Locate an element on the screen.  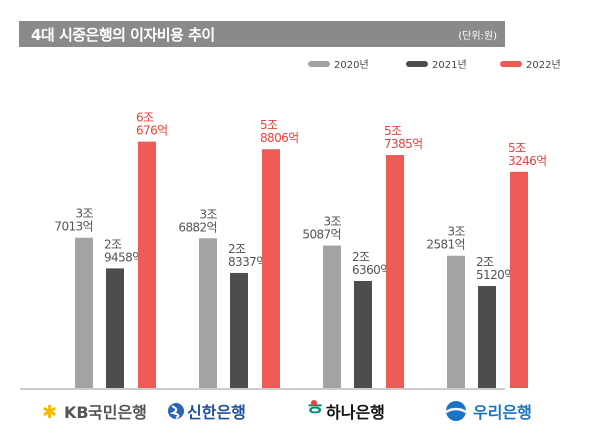
data-label: 6882억 is located at coordinates (197, 227).